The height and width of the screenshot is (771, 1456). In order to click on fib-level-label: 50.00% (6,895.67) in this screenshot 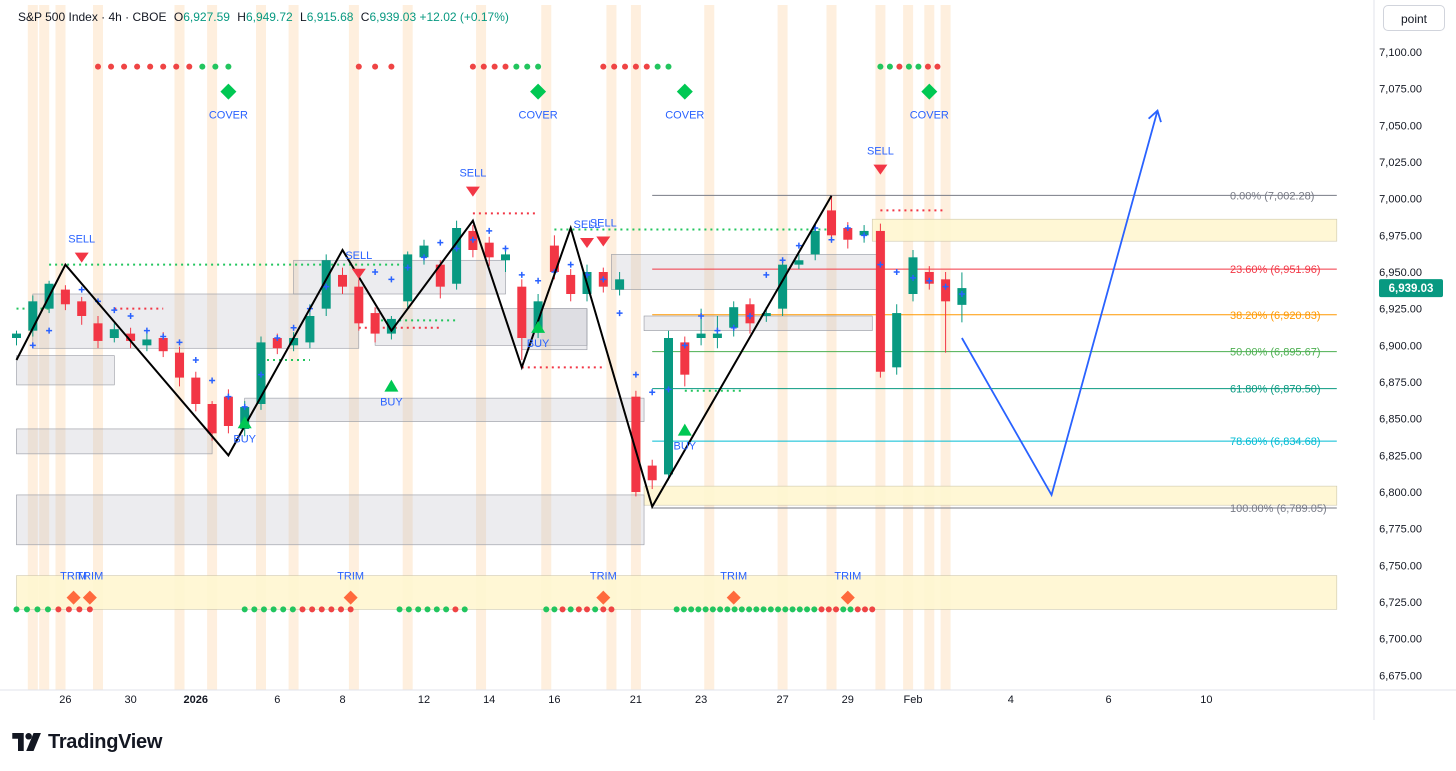, I will do `click(1275, 353)`.